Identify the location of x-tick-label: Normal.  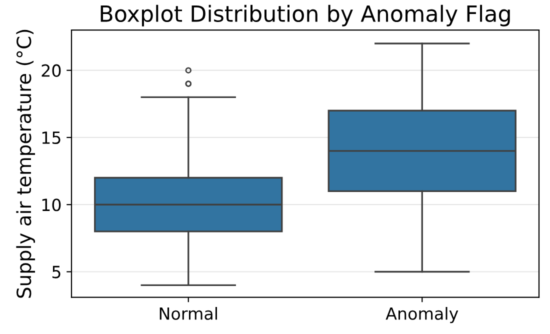
(188, 313).